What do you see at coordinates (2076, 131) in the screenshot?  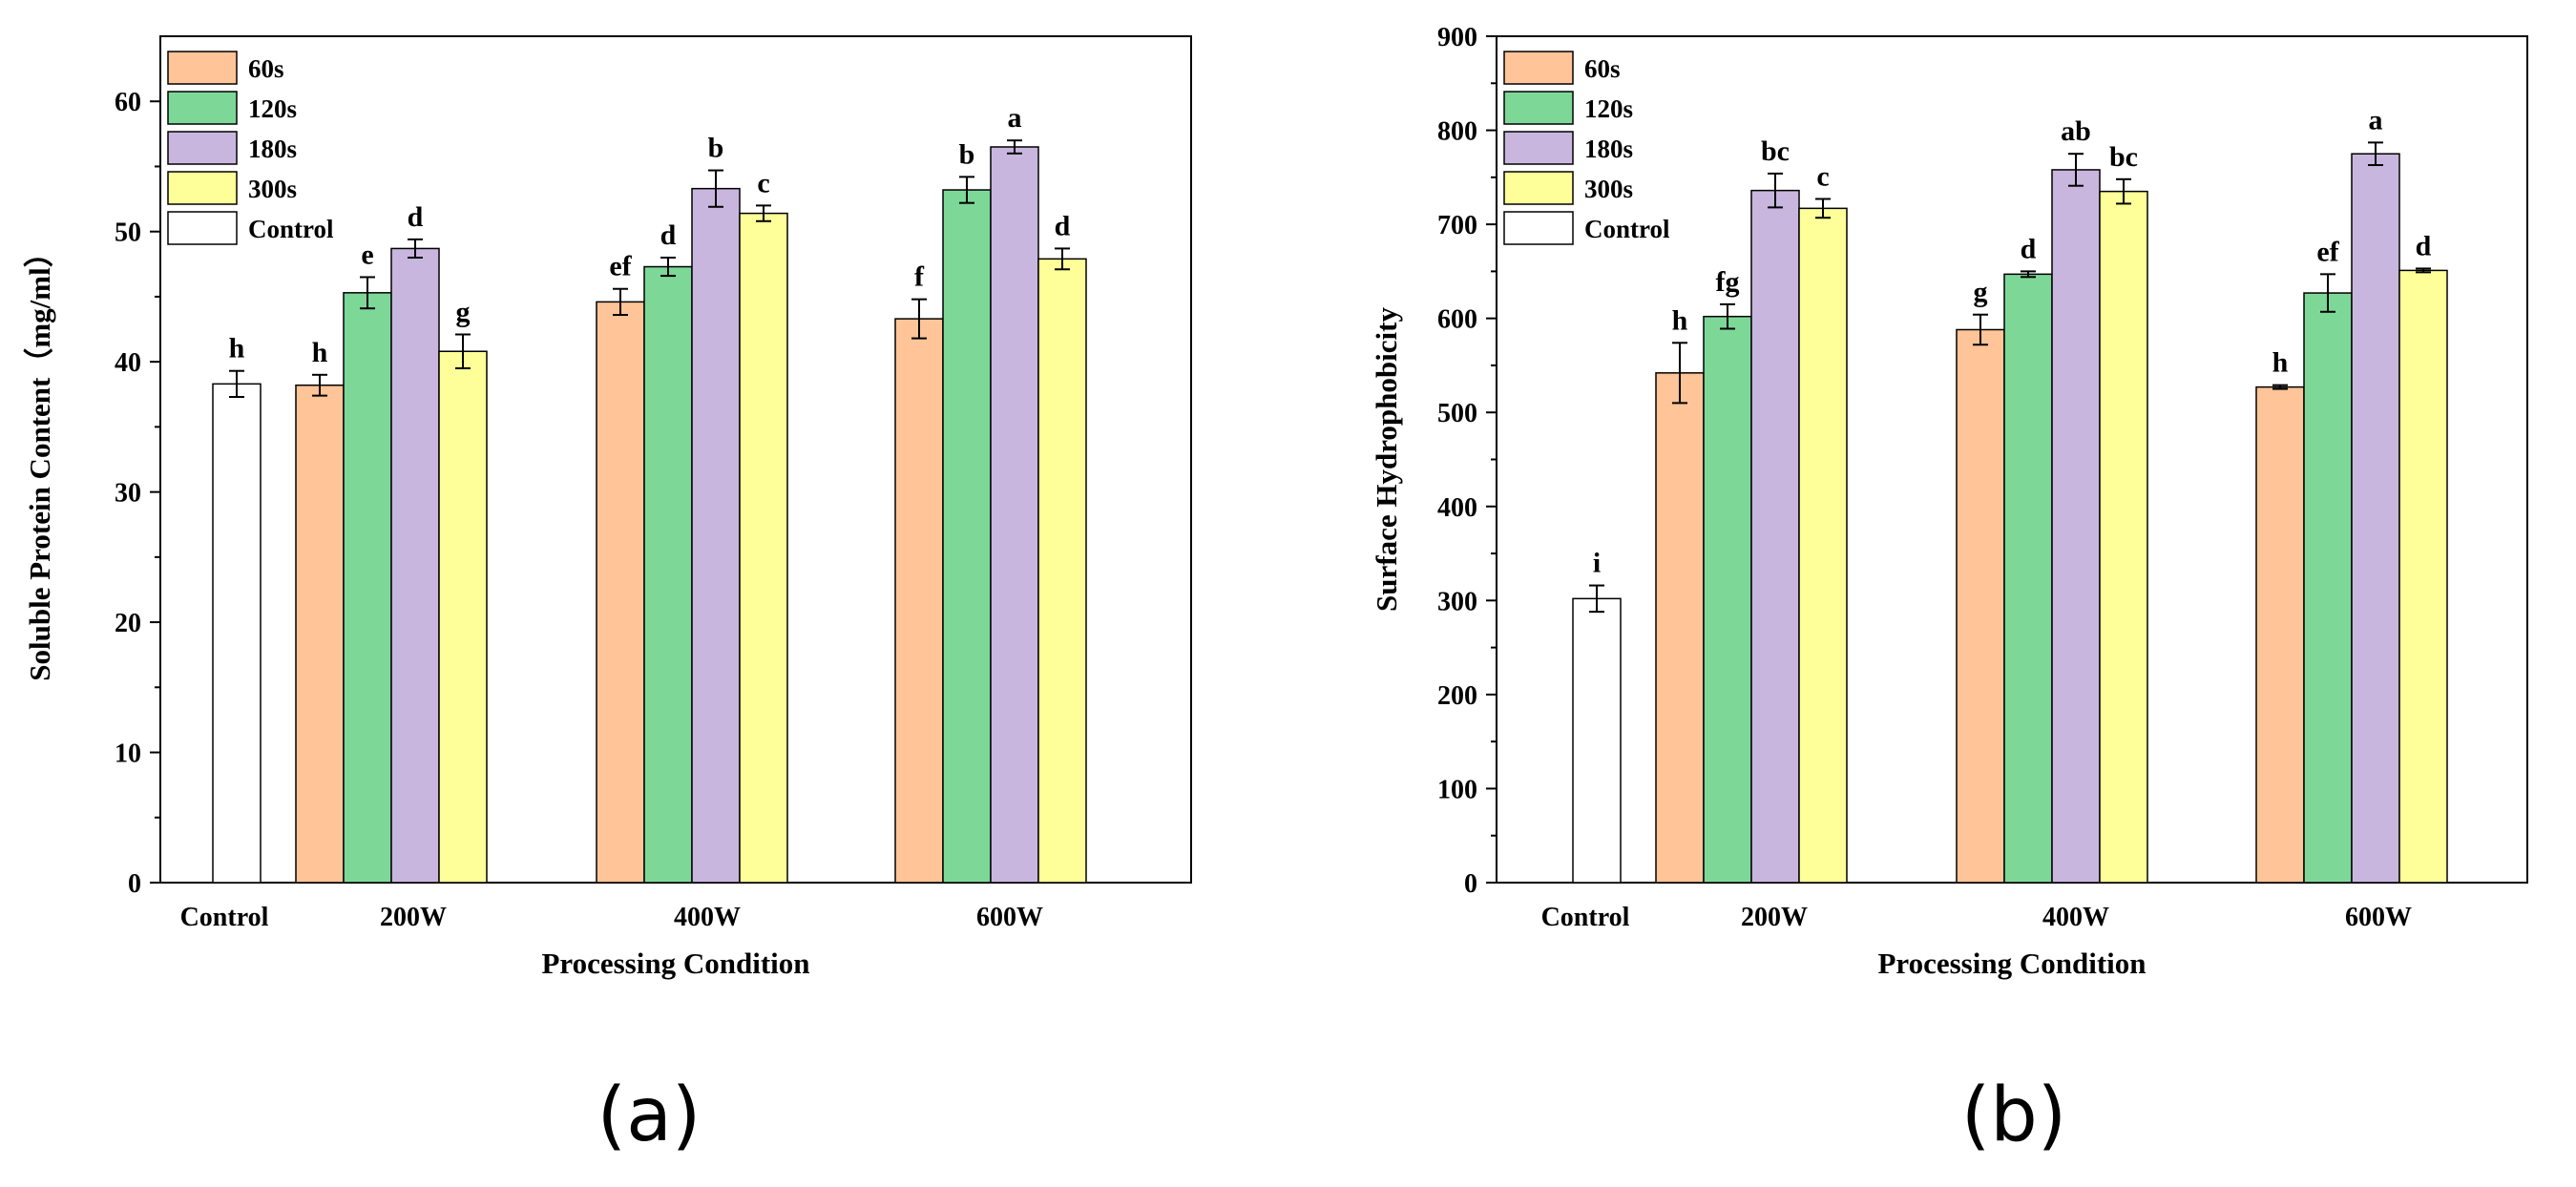 I see `significance-label: ab` at bounding box center [2076, 131].